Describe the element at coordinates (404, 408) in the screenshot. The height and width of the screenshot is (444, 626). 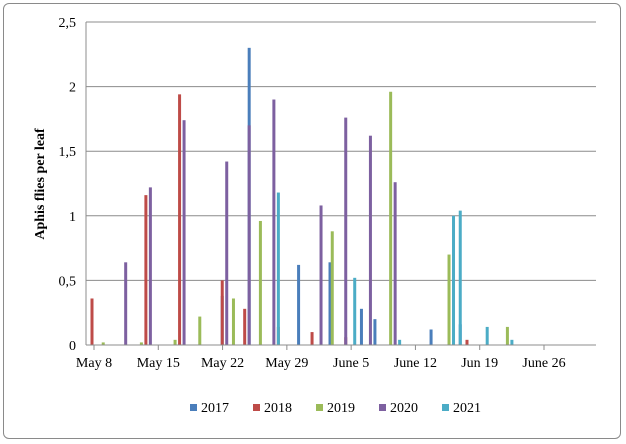
I see `legend-label-2020: 2020` at that location.